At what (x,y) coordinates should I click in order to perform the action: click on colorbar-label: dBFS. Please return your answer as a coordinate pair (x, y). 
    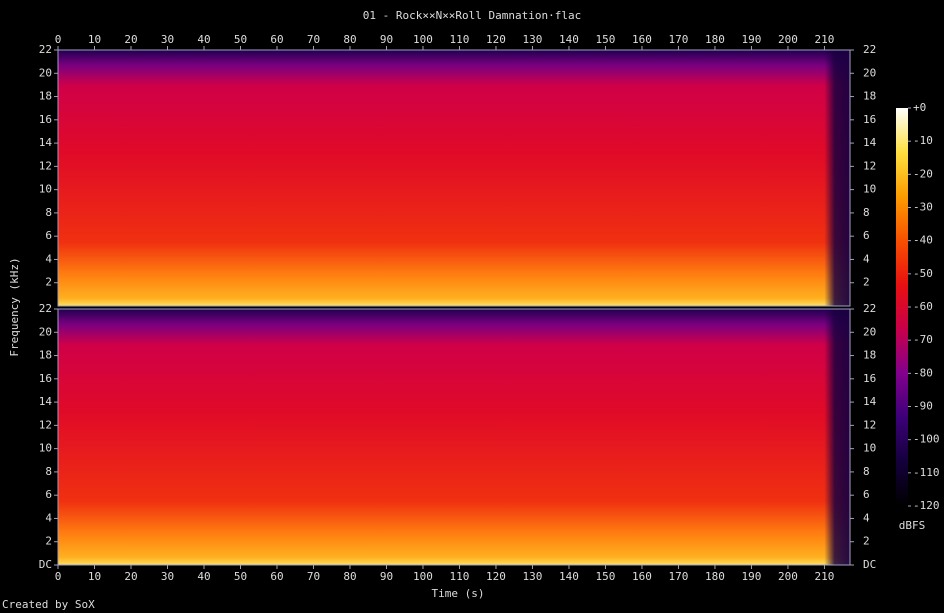
    Looking at the image, I should click on (912, 525).